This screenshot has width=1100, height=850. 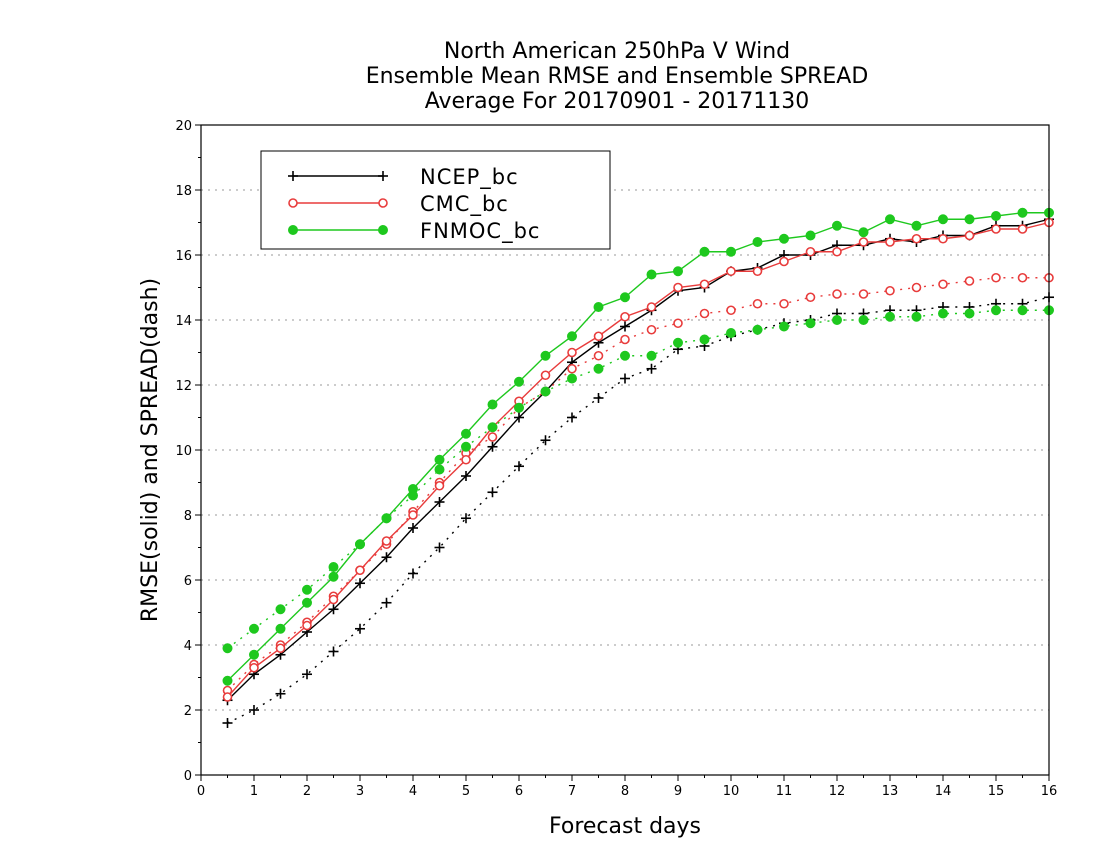 What do you see at coordinates (150, 450) in the screenshot?
I see `y-axis-label: RMSE(solid) and SPREAD(dash)` at bounding box center [150, 450].